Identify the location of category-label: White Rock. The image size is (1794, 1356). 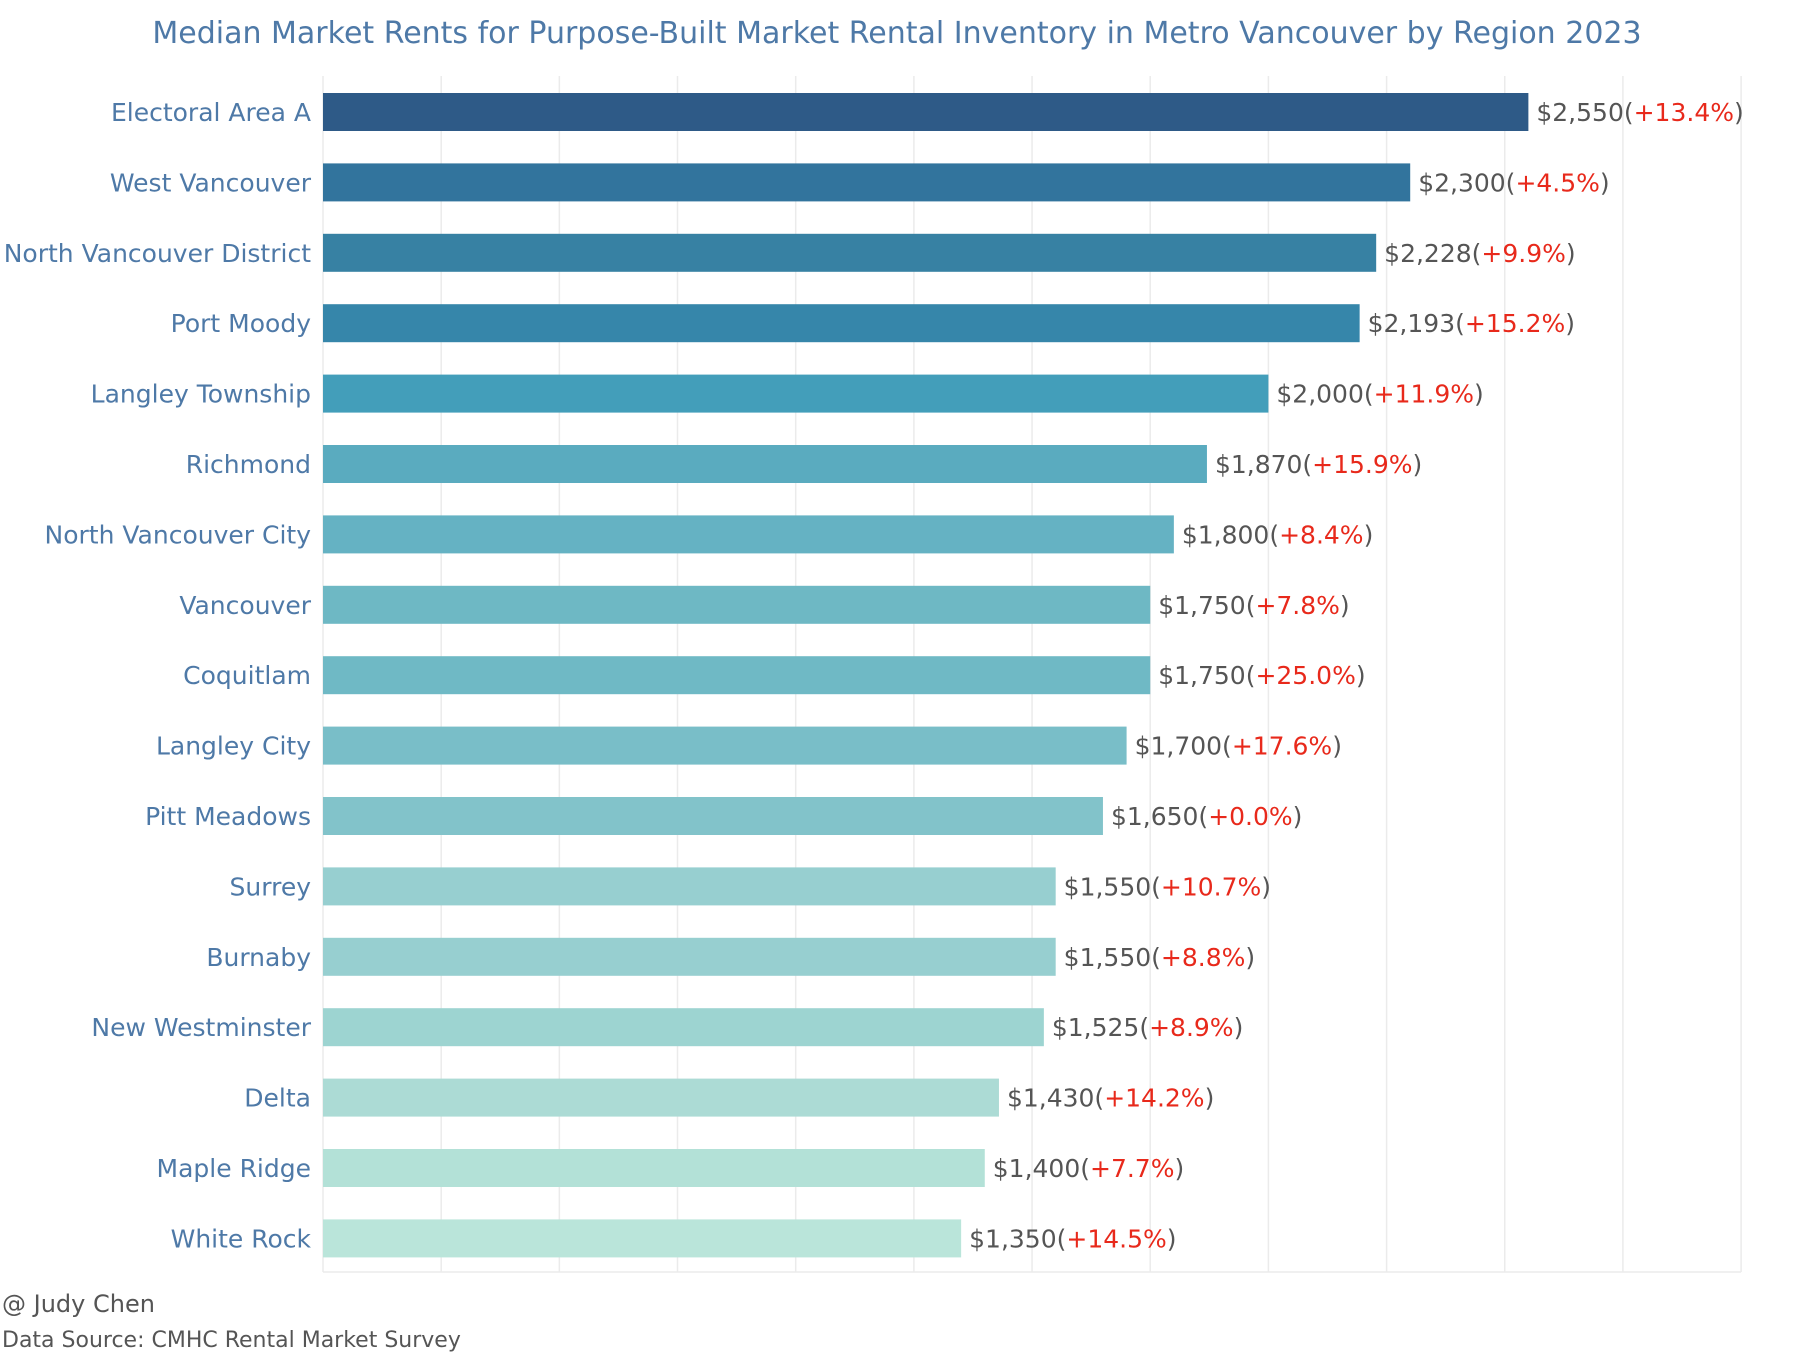
(241, 1238).